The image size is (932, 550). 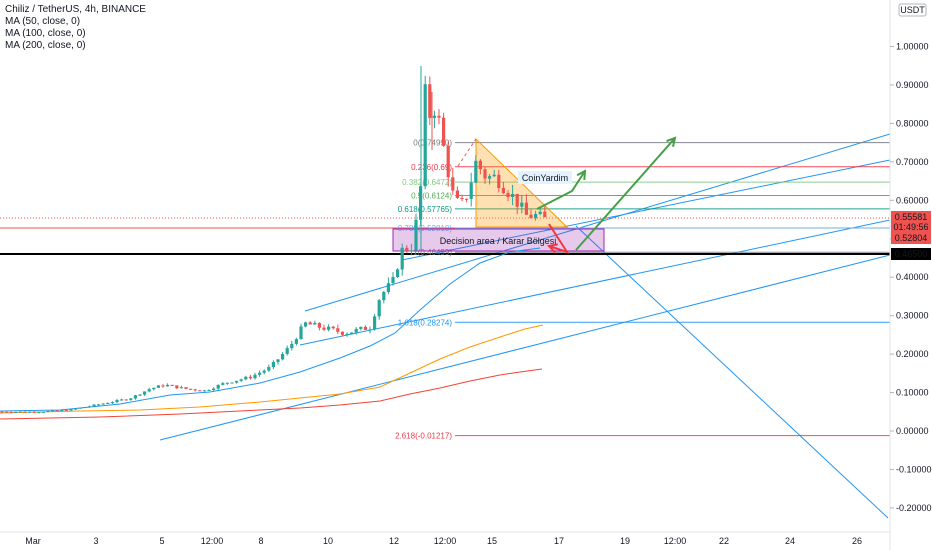 I want to click on price-tag-label: 0.52804, so click(x=911, y=238).